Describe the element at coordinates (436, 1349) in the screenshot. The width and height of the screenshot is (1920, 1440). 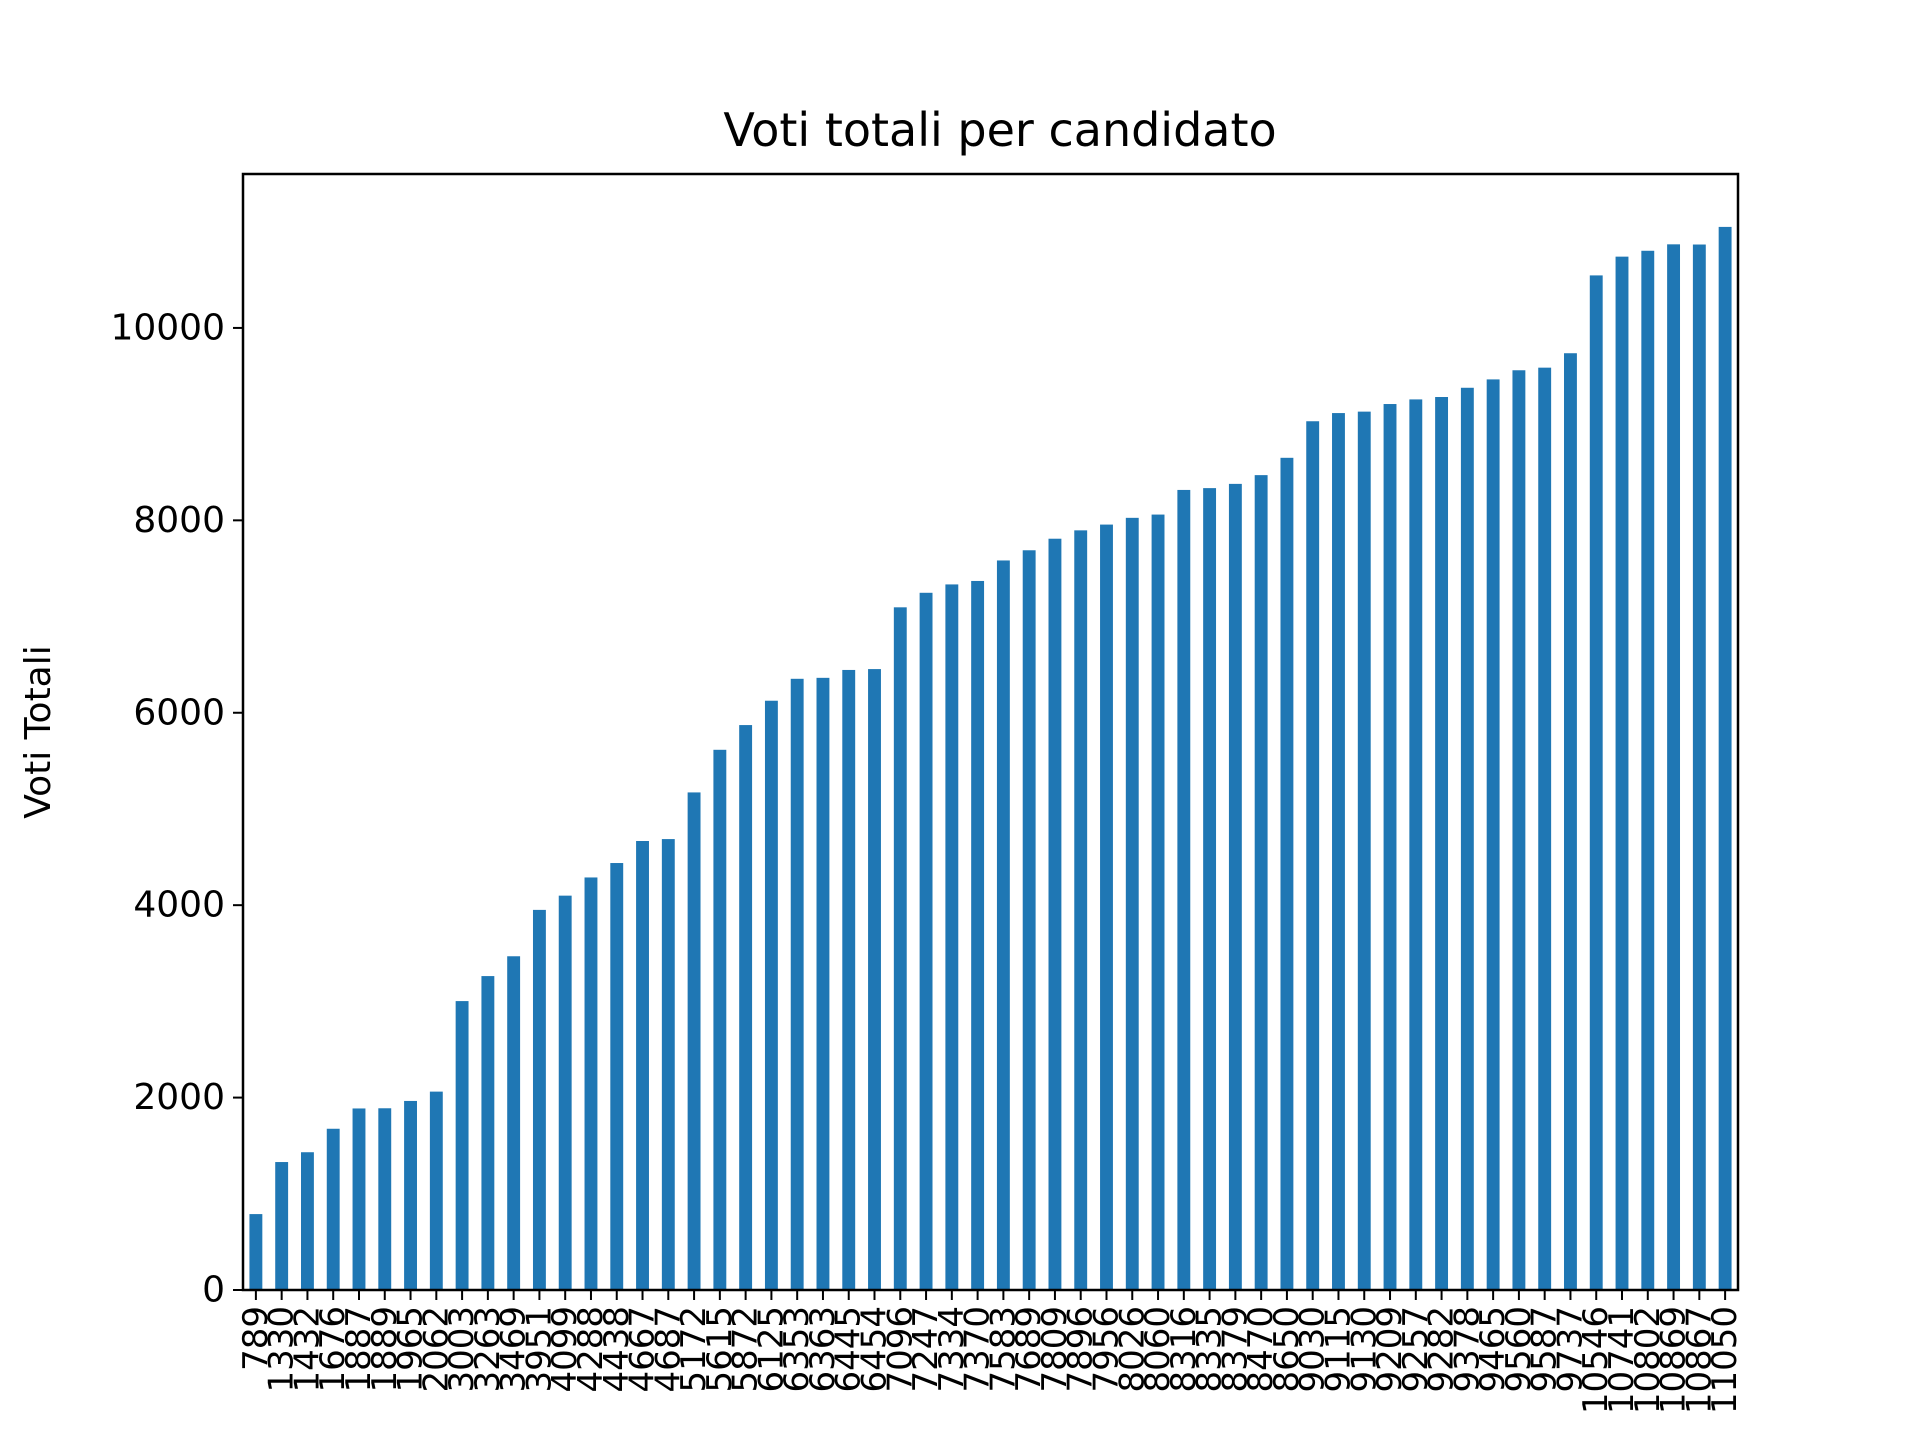
I see `x-tick-label: 2062` at that location.